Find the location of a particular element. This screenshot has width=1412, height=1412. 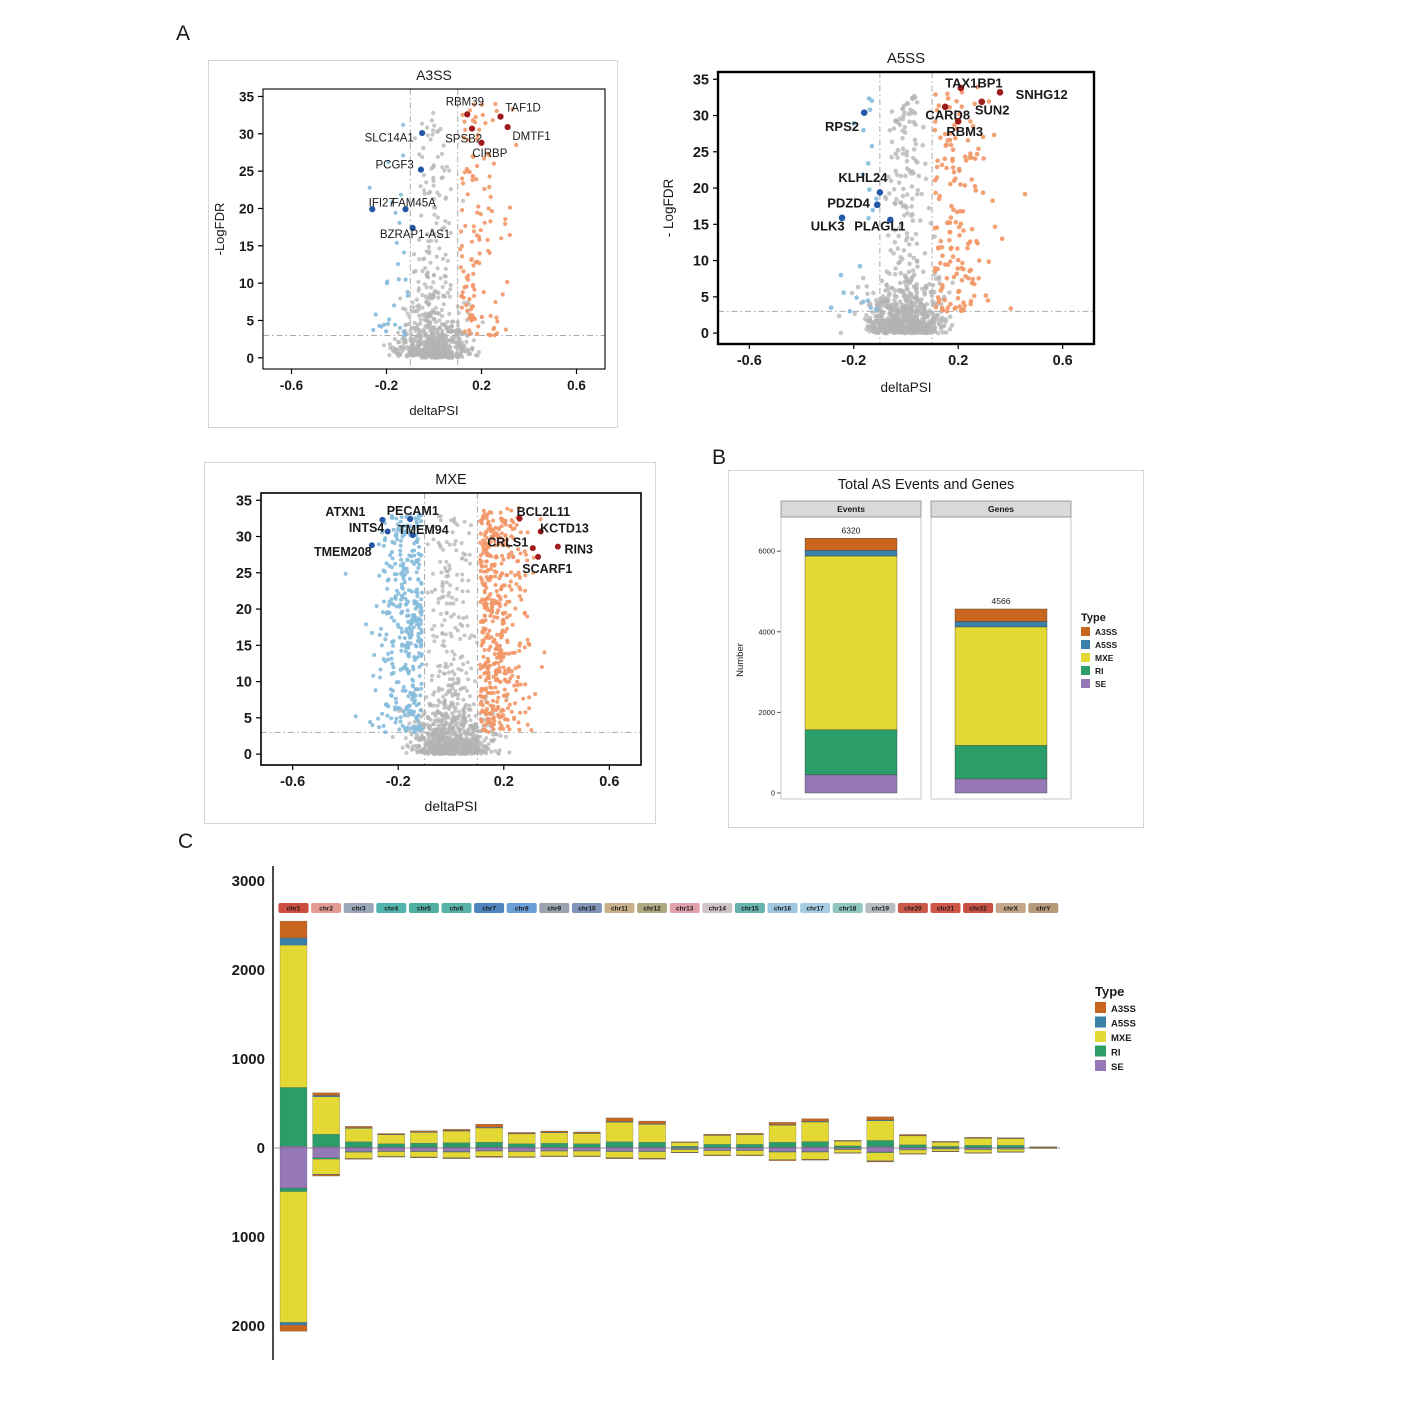

bar-neg-se is located at coordinates (880, 1150).